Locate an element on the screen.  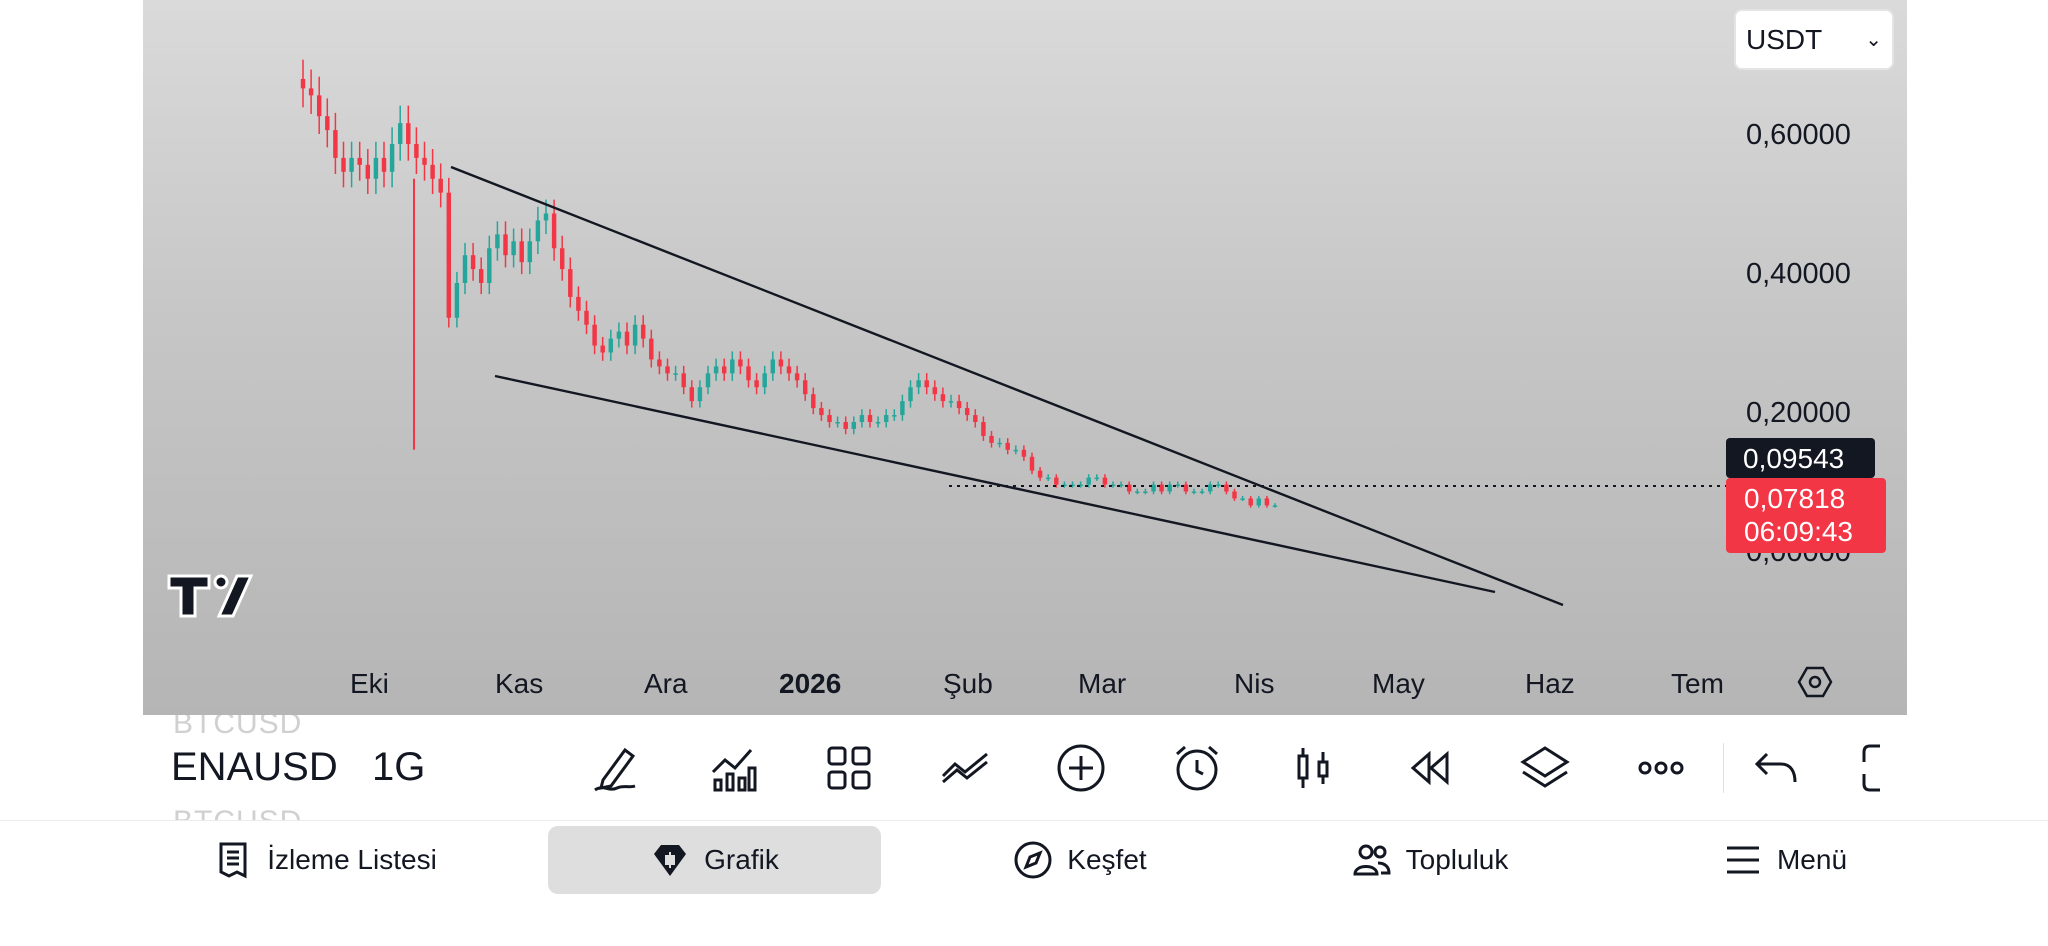
add-icon is located at coordinates (1081, 768).